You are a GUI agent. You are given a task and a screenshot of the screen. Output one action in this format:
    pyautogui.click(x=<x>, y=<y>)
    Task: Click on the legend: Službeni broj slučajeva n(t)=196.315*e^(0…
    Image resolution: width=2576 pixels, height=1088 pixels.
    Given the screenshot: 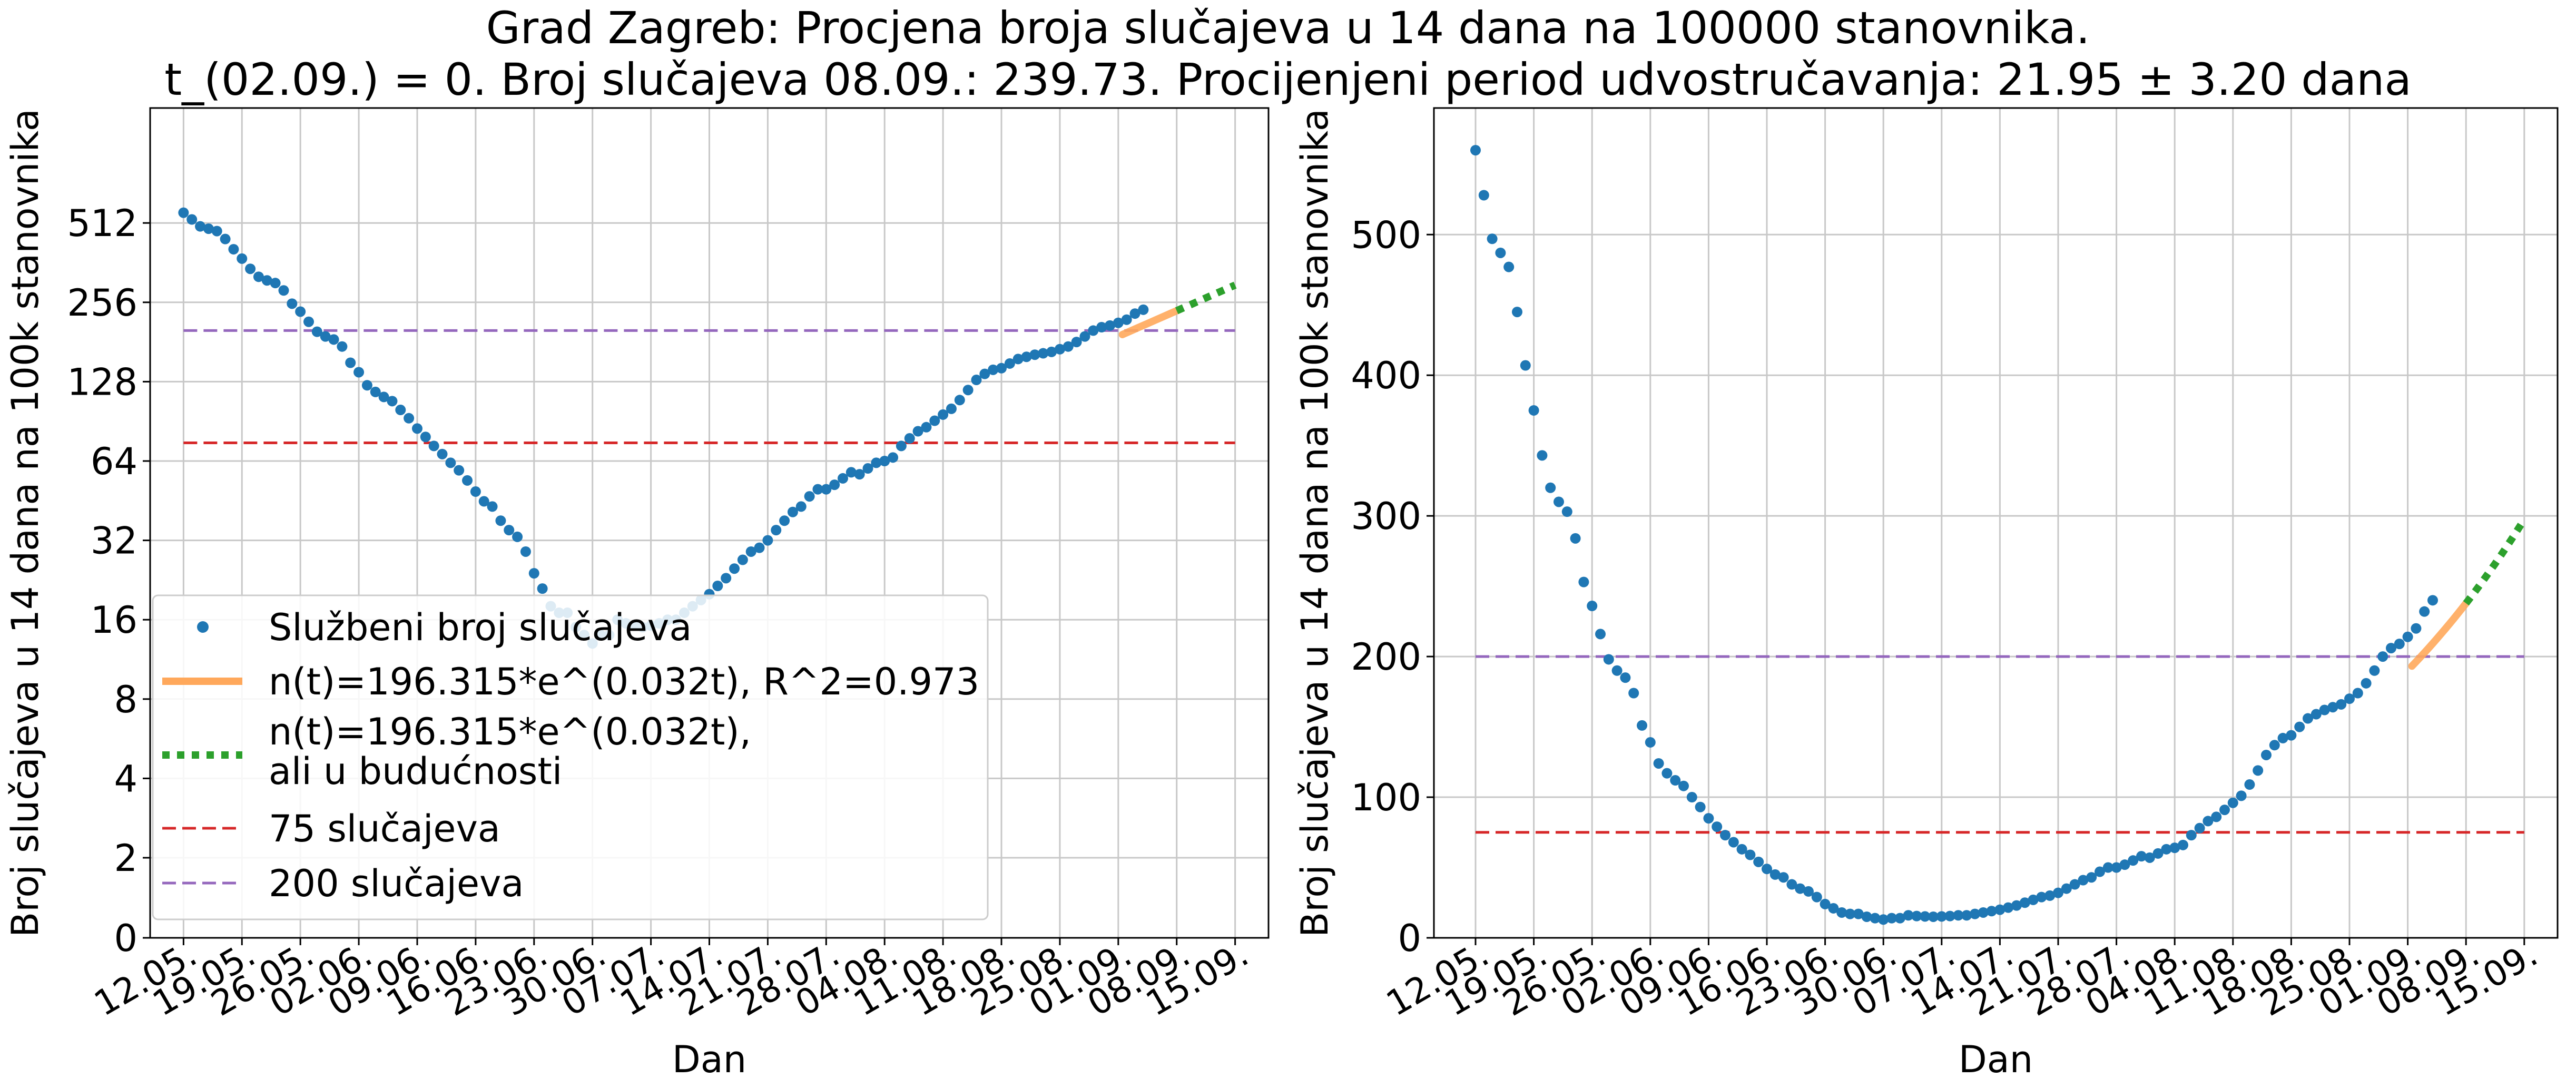 What is the action you would take?
    pyautogui.click(x=570, y=757)
    